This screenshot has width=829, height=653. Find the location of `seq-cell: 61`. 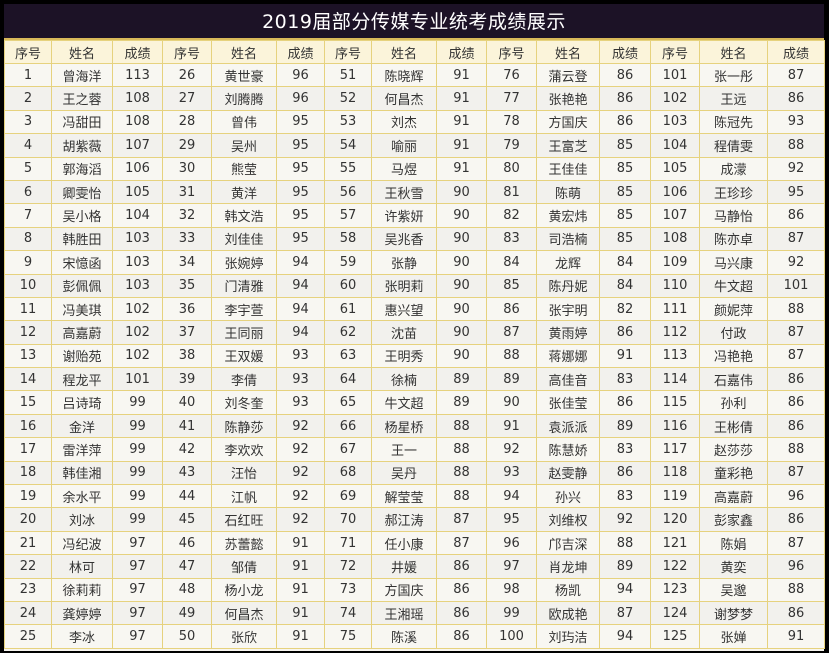

seq-cell: 61 is located at coordinates (348, 309).